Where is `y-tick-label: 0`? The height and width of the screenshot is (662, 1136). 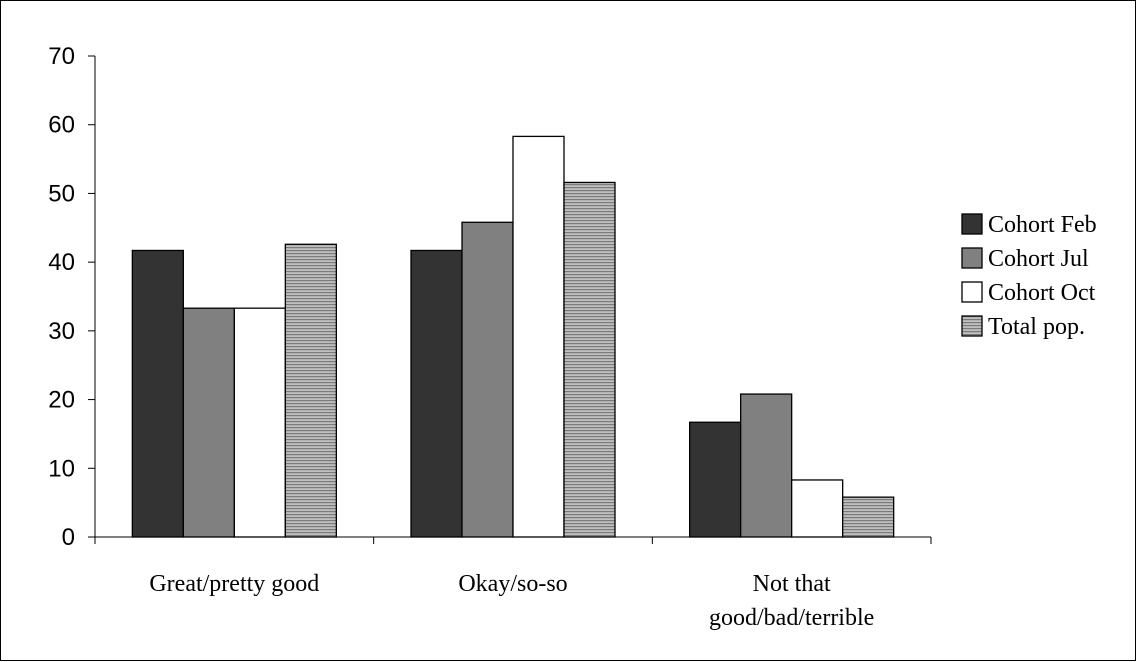
y-tick-label: 0 is located at coordinates (68, 537).